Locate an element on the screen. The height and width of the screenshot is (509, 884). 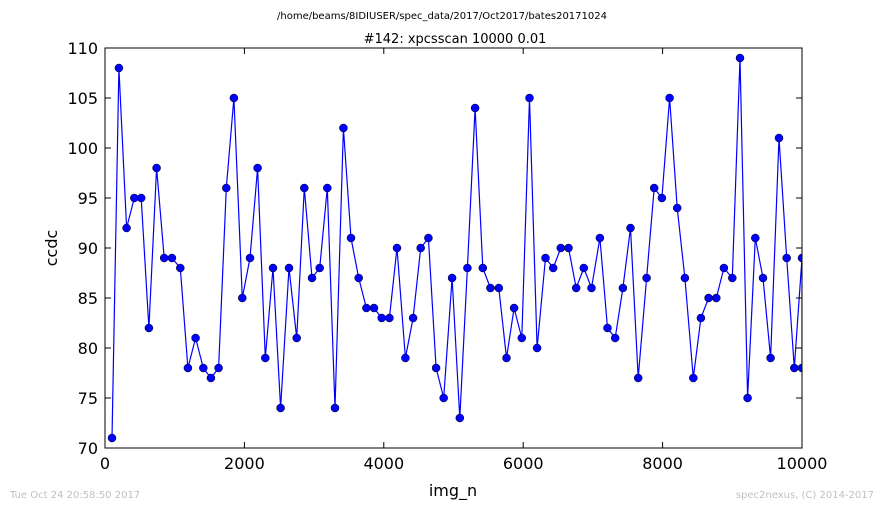
x-tick-label: 6000 is located at coordinates (523, 463).